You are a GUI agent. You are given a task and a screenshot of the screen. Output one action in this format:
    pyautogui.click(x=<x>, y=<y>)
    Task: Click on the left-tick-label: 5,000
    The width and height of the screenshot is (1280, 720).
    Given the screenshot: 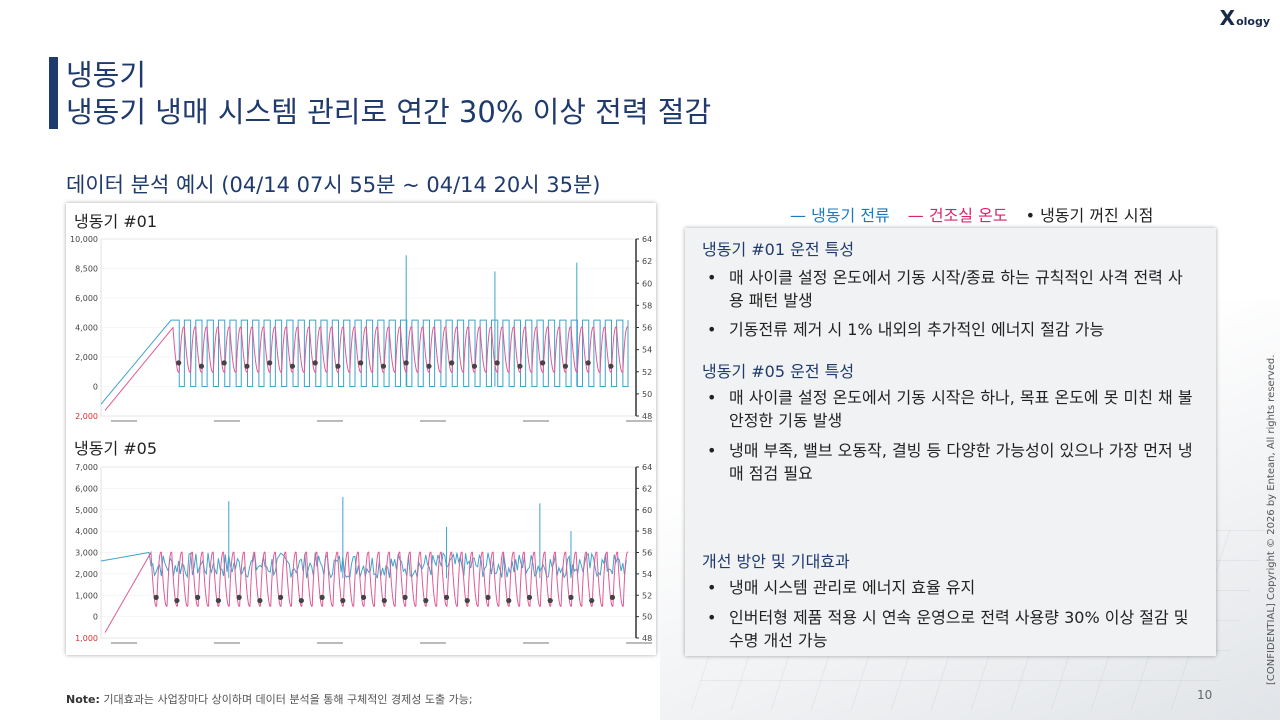 What is the action you would take?
    pyautogui.click(x=86, y=510)
    